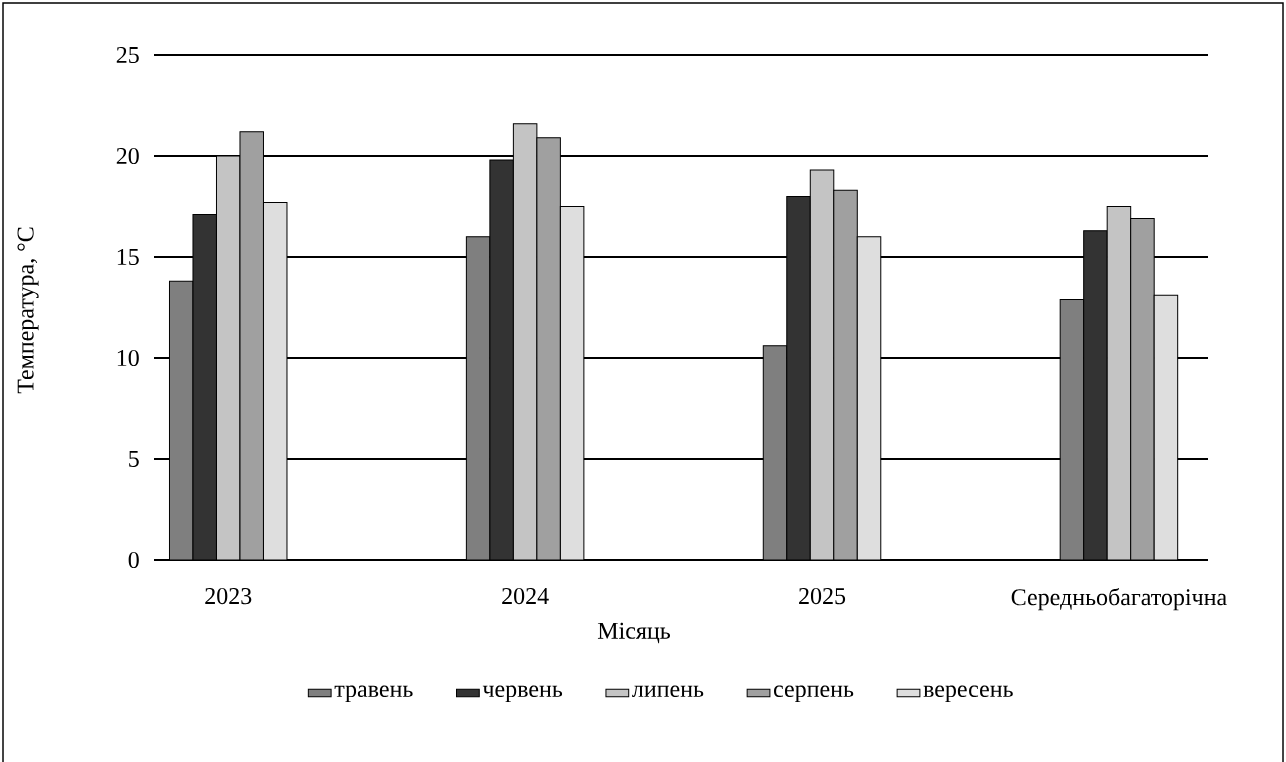  Describe the element at coordinates (822, 596) in the screenshot. I see `x-tick-label: 2025` at that location.